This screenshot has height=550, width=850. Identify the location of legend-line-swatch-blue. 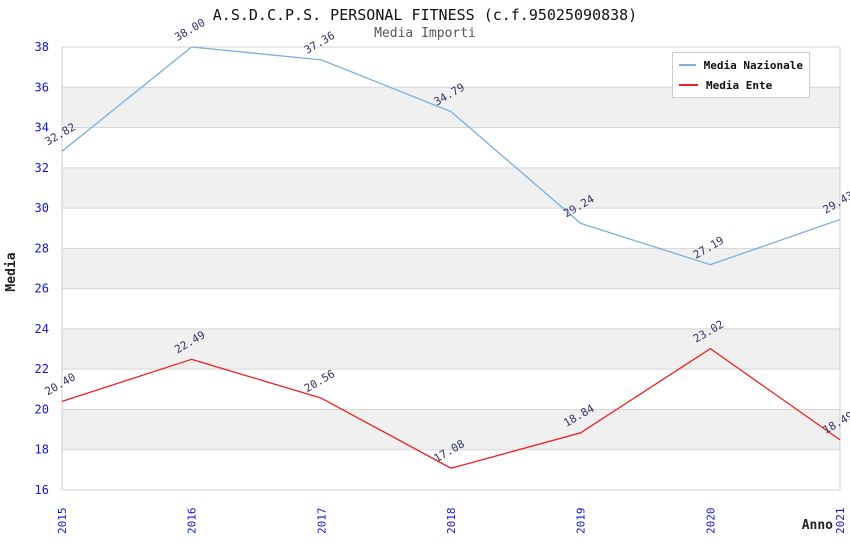
(687, 65).